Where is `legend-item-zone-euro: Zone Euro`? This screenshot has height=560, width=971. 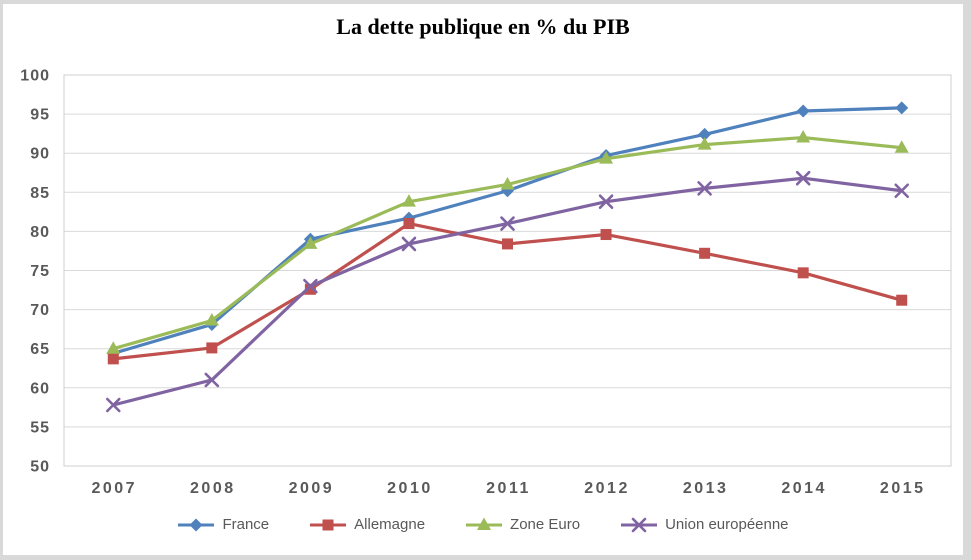
legend-item-zone-euro: Zone Euro is located at coordinates (522, 524).